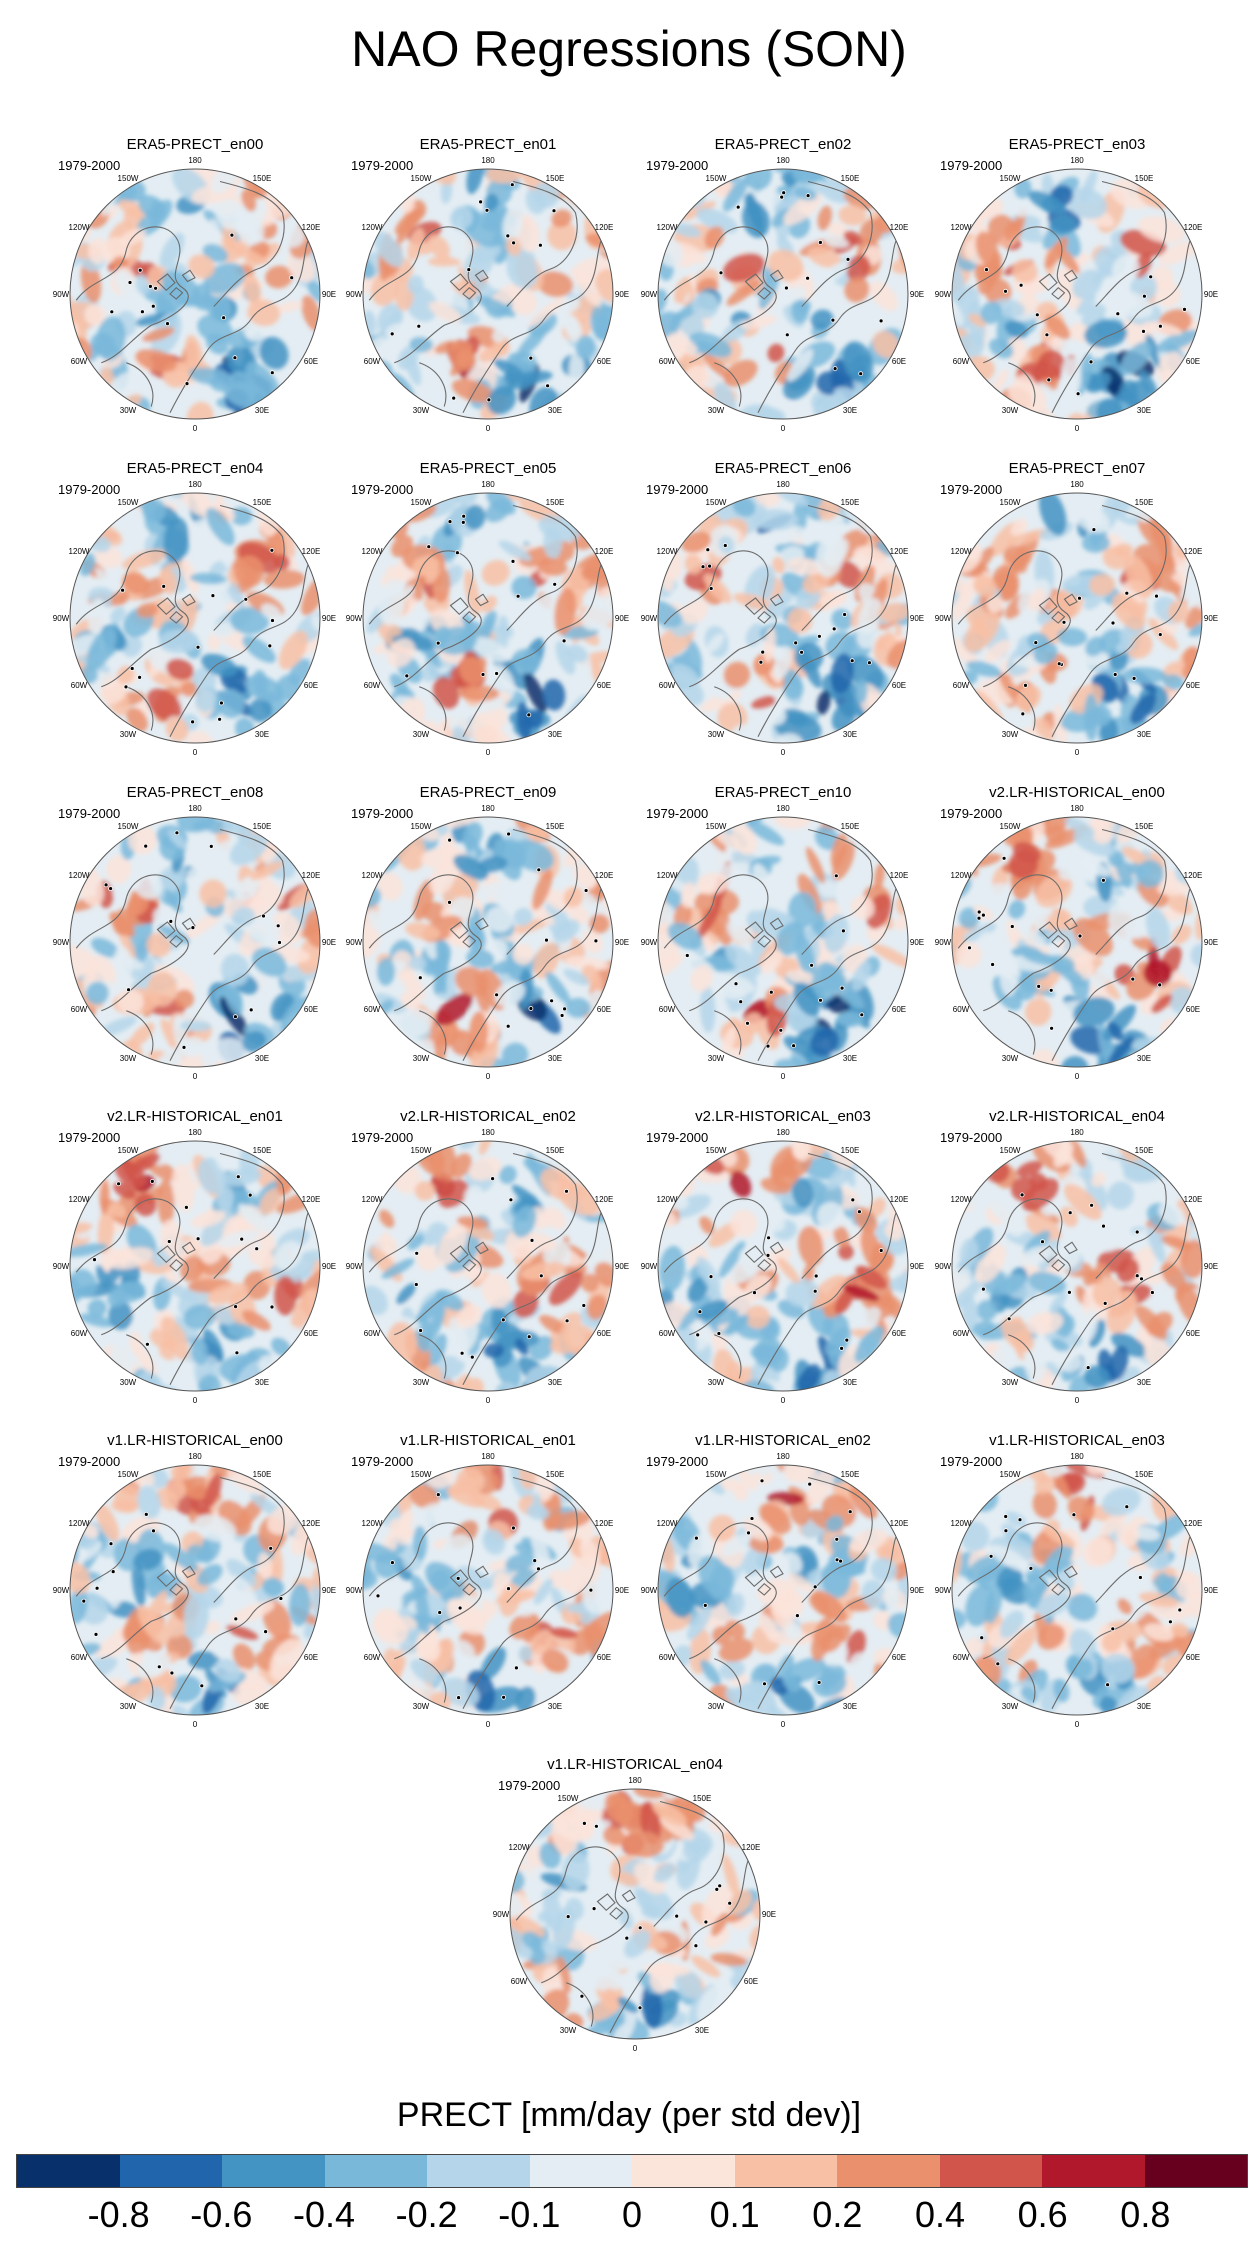 This screenshot has height=2244, width=1258. Describe the element at coordinates (629, 49) in the screenshot. I see `figure-title: NAO Regressions (SON)` at that location.